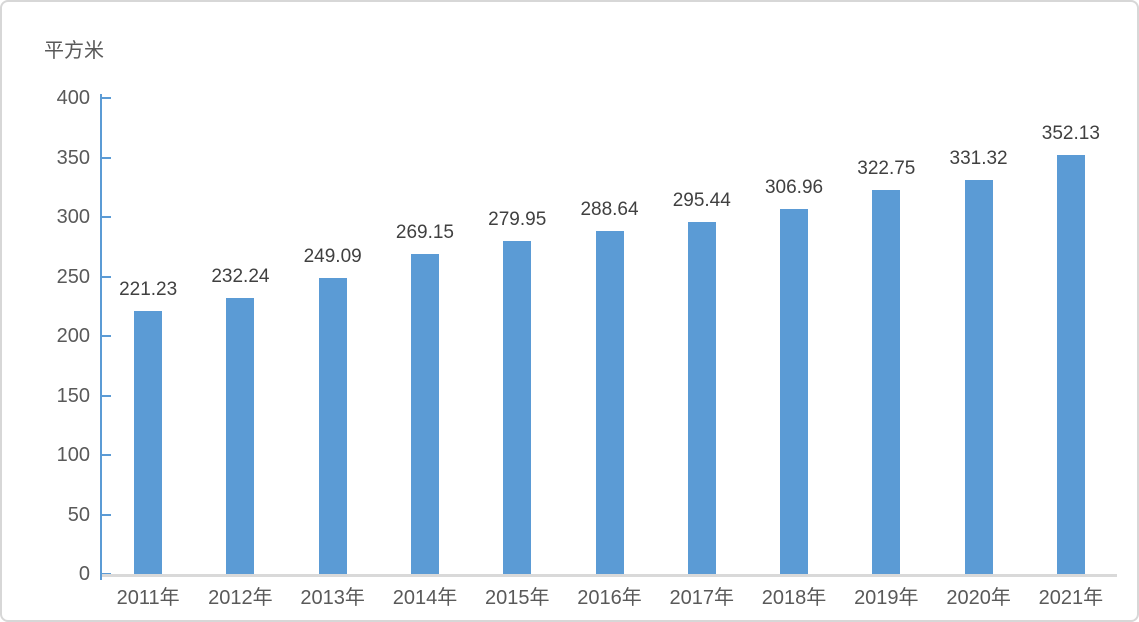 Image resolution: width=1139 pixels, height=622 pixels. Describe the element at coordinates (425, 598) in the screenshot. I see `x-axis-category-label: 2014年` at that location.